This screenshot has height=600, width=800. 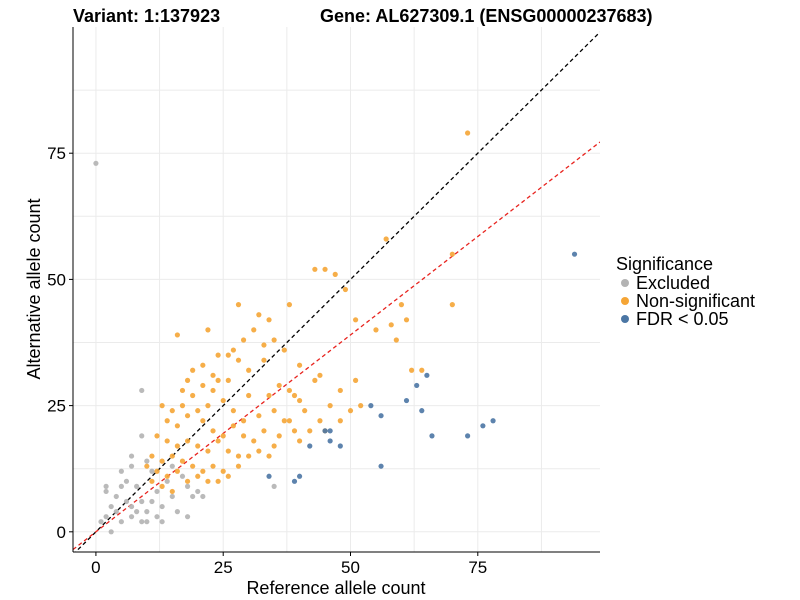 What do you see at coordinates (673, 283) in the screenshot?
I see `legend-label: Excluded` at bounding box center [673, 283].